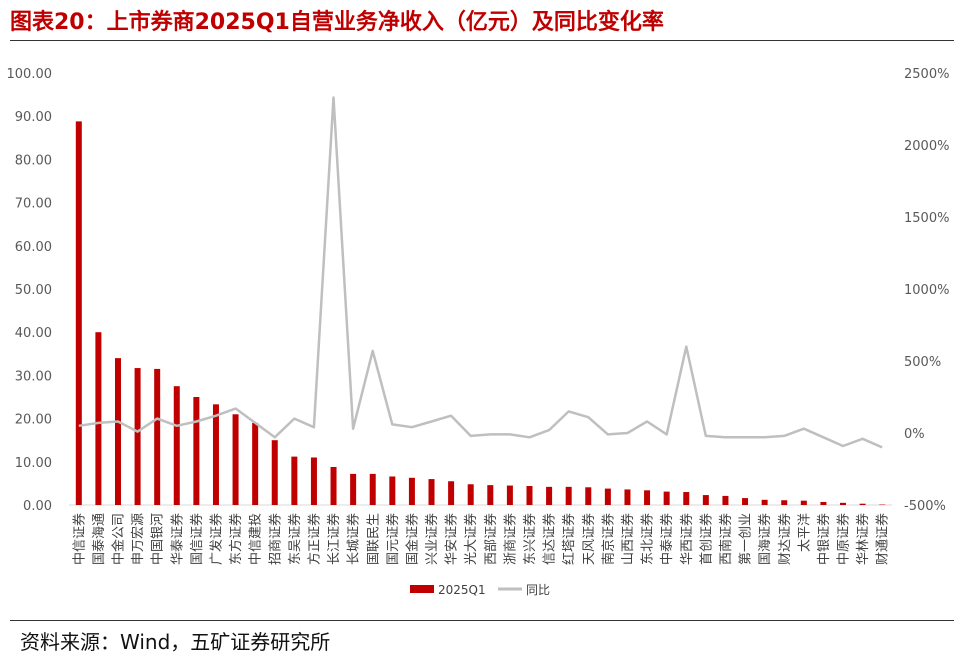  What do you see at coordinates (99, 539) in the screenshot?
I see `x-tick-label: 国泰海通` at bounding box center [99, 539].